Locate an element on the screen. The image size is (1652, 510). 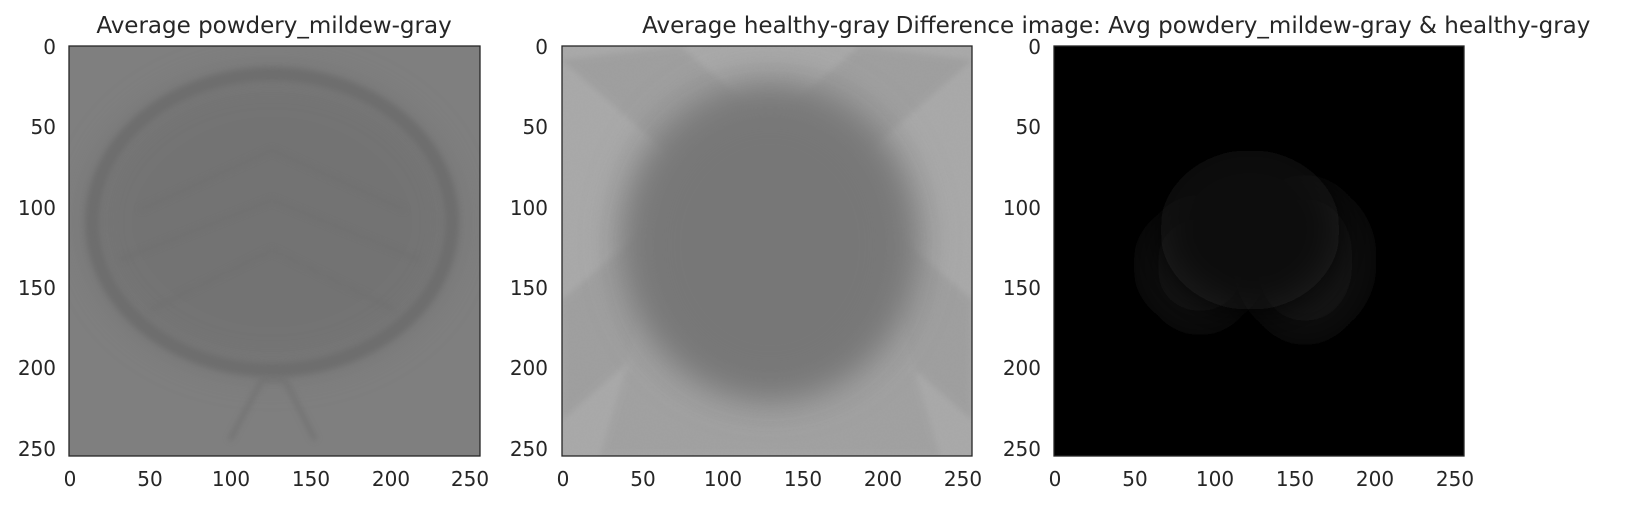
panel-title-healthy: Average healthy-gray is located at coordinates (766, 26).